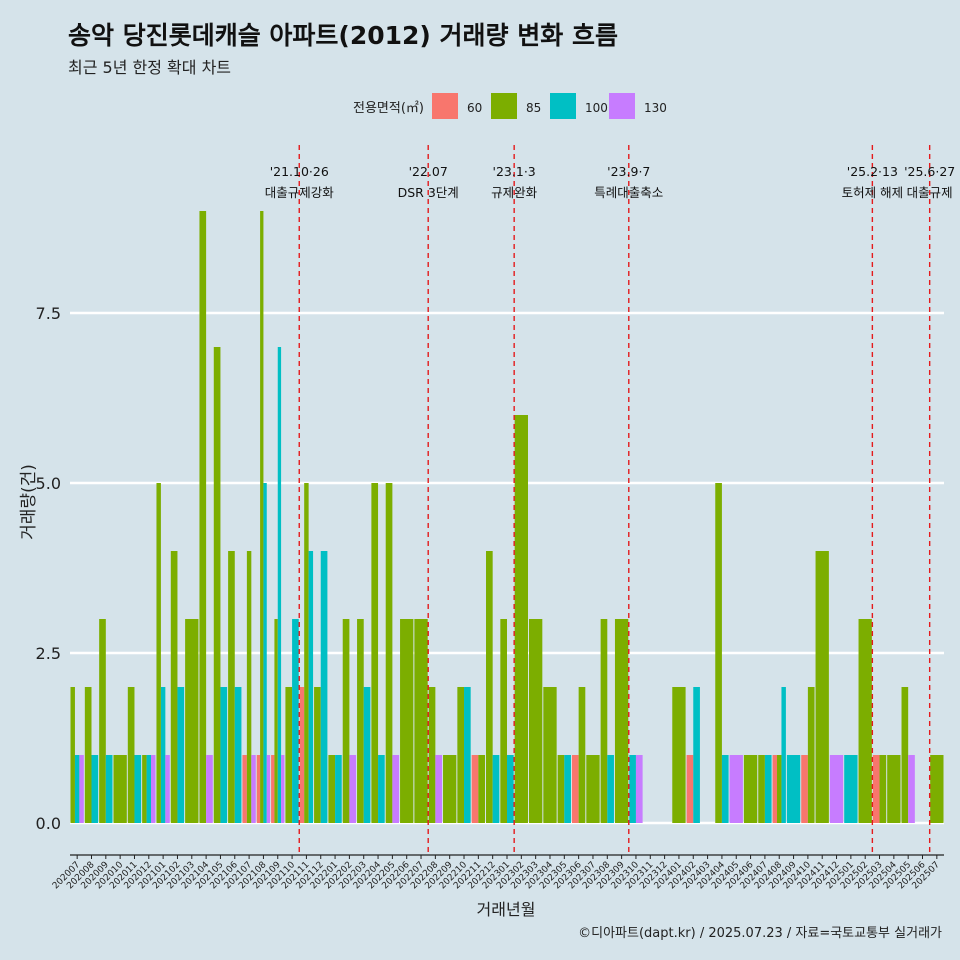 The image size is (960, 960). What do you see at coordinates (388, 108) in the screenshot?
I see `legend-title: 전용면적(㎡)` at bounding box center [388, 108].